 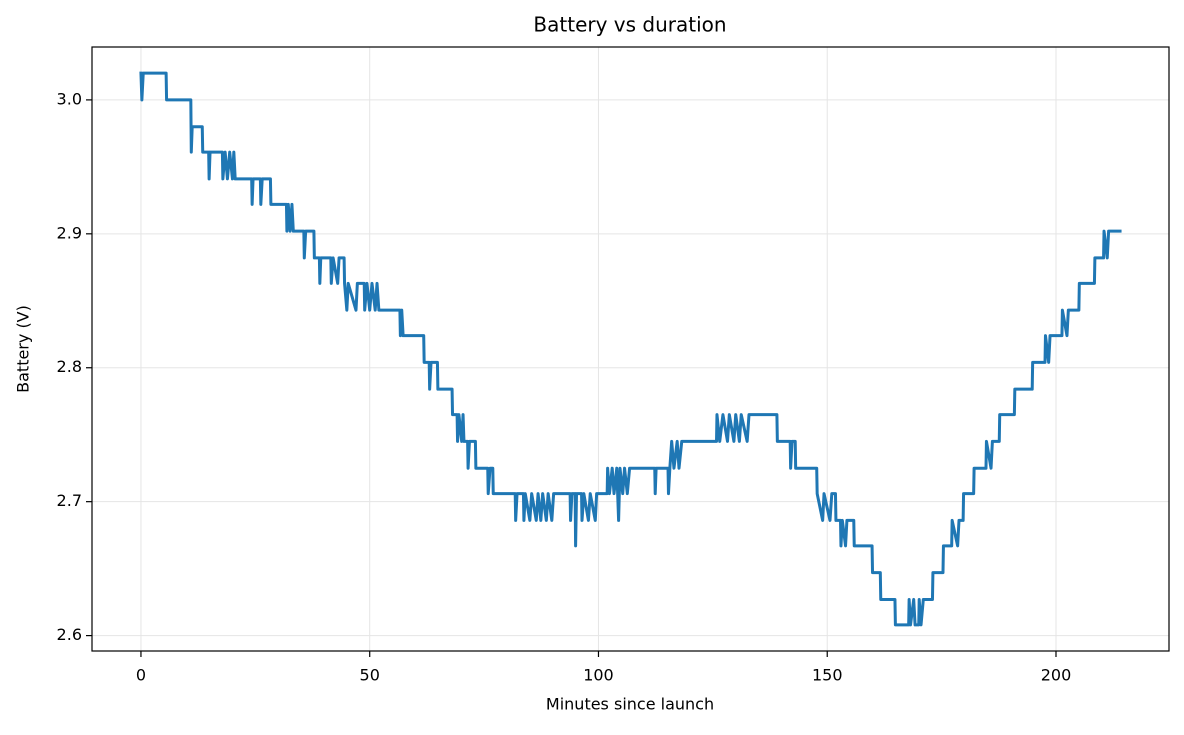 I want to click on x-tick-label: 0, so click(x=141, y=675).